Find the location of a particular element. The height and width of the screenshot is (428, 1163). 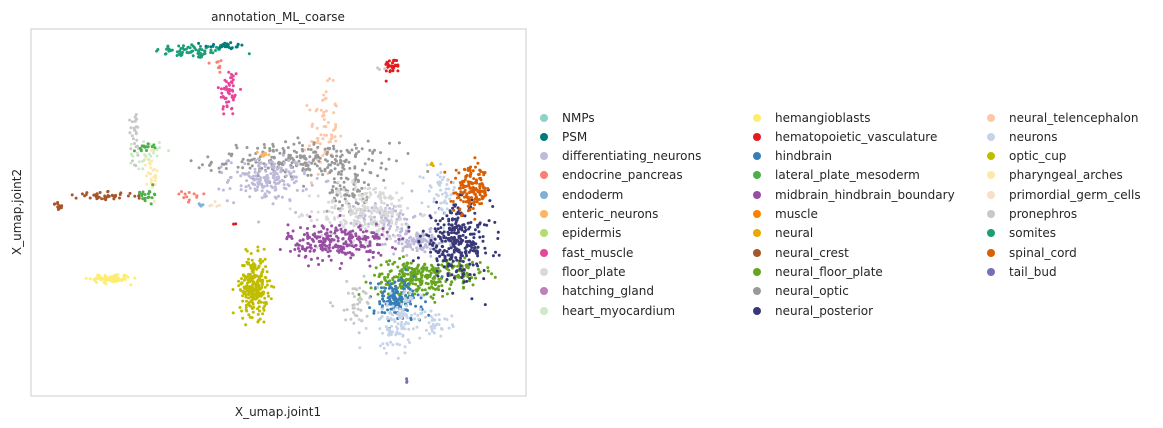

data-point-PSM is located at coordinates (231, 43).